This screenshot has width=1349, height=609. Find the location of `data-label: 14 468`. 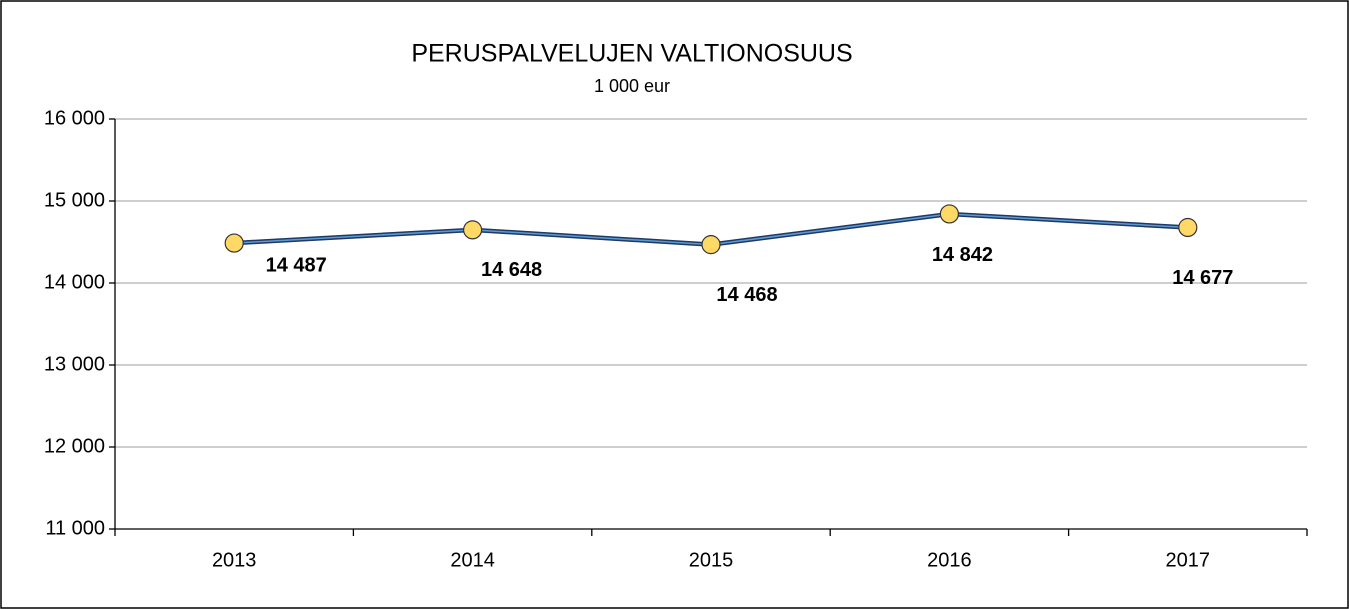

data-label: 14 468 is located at coordinates (746, 295).